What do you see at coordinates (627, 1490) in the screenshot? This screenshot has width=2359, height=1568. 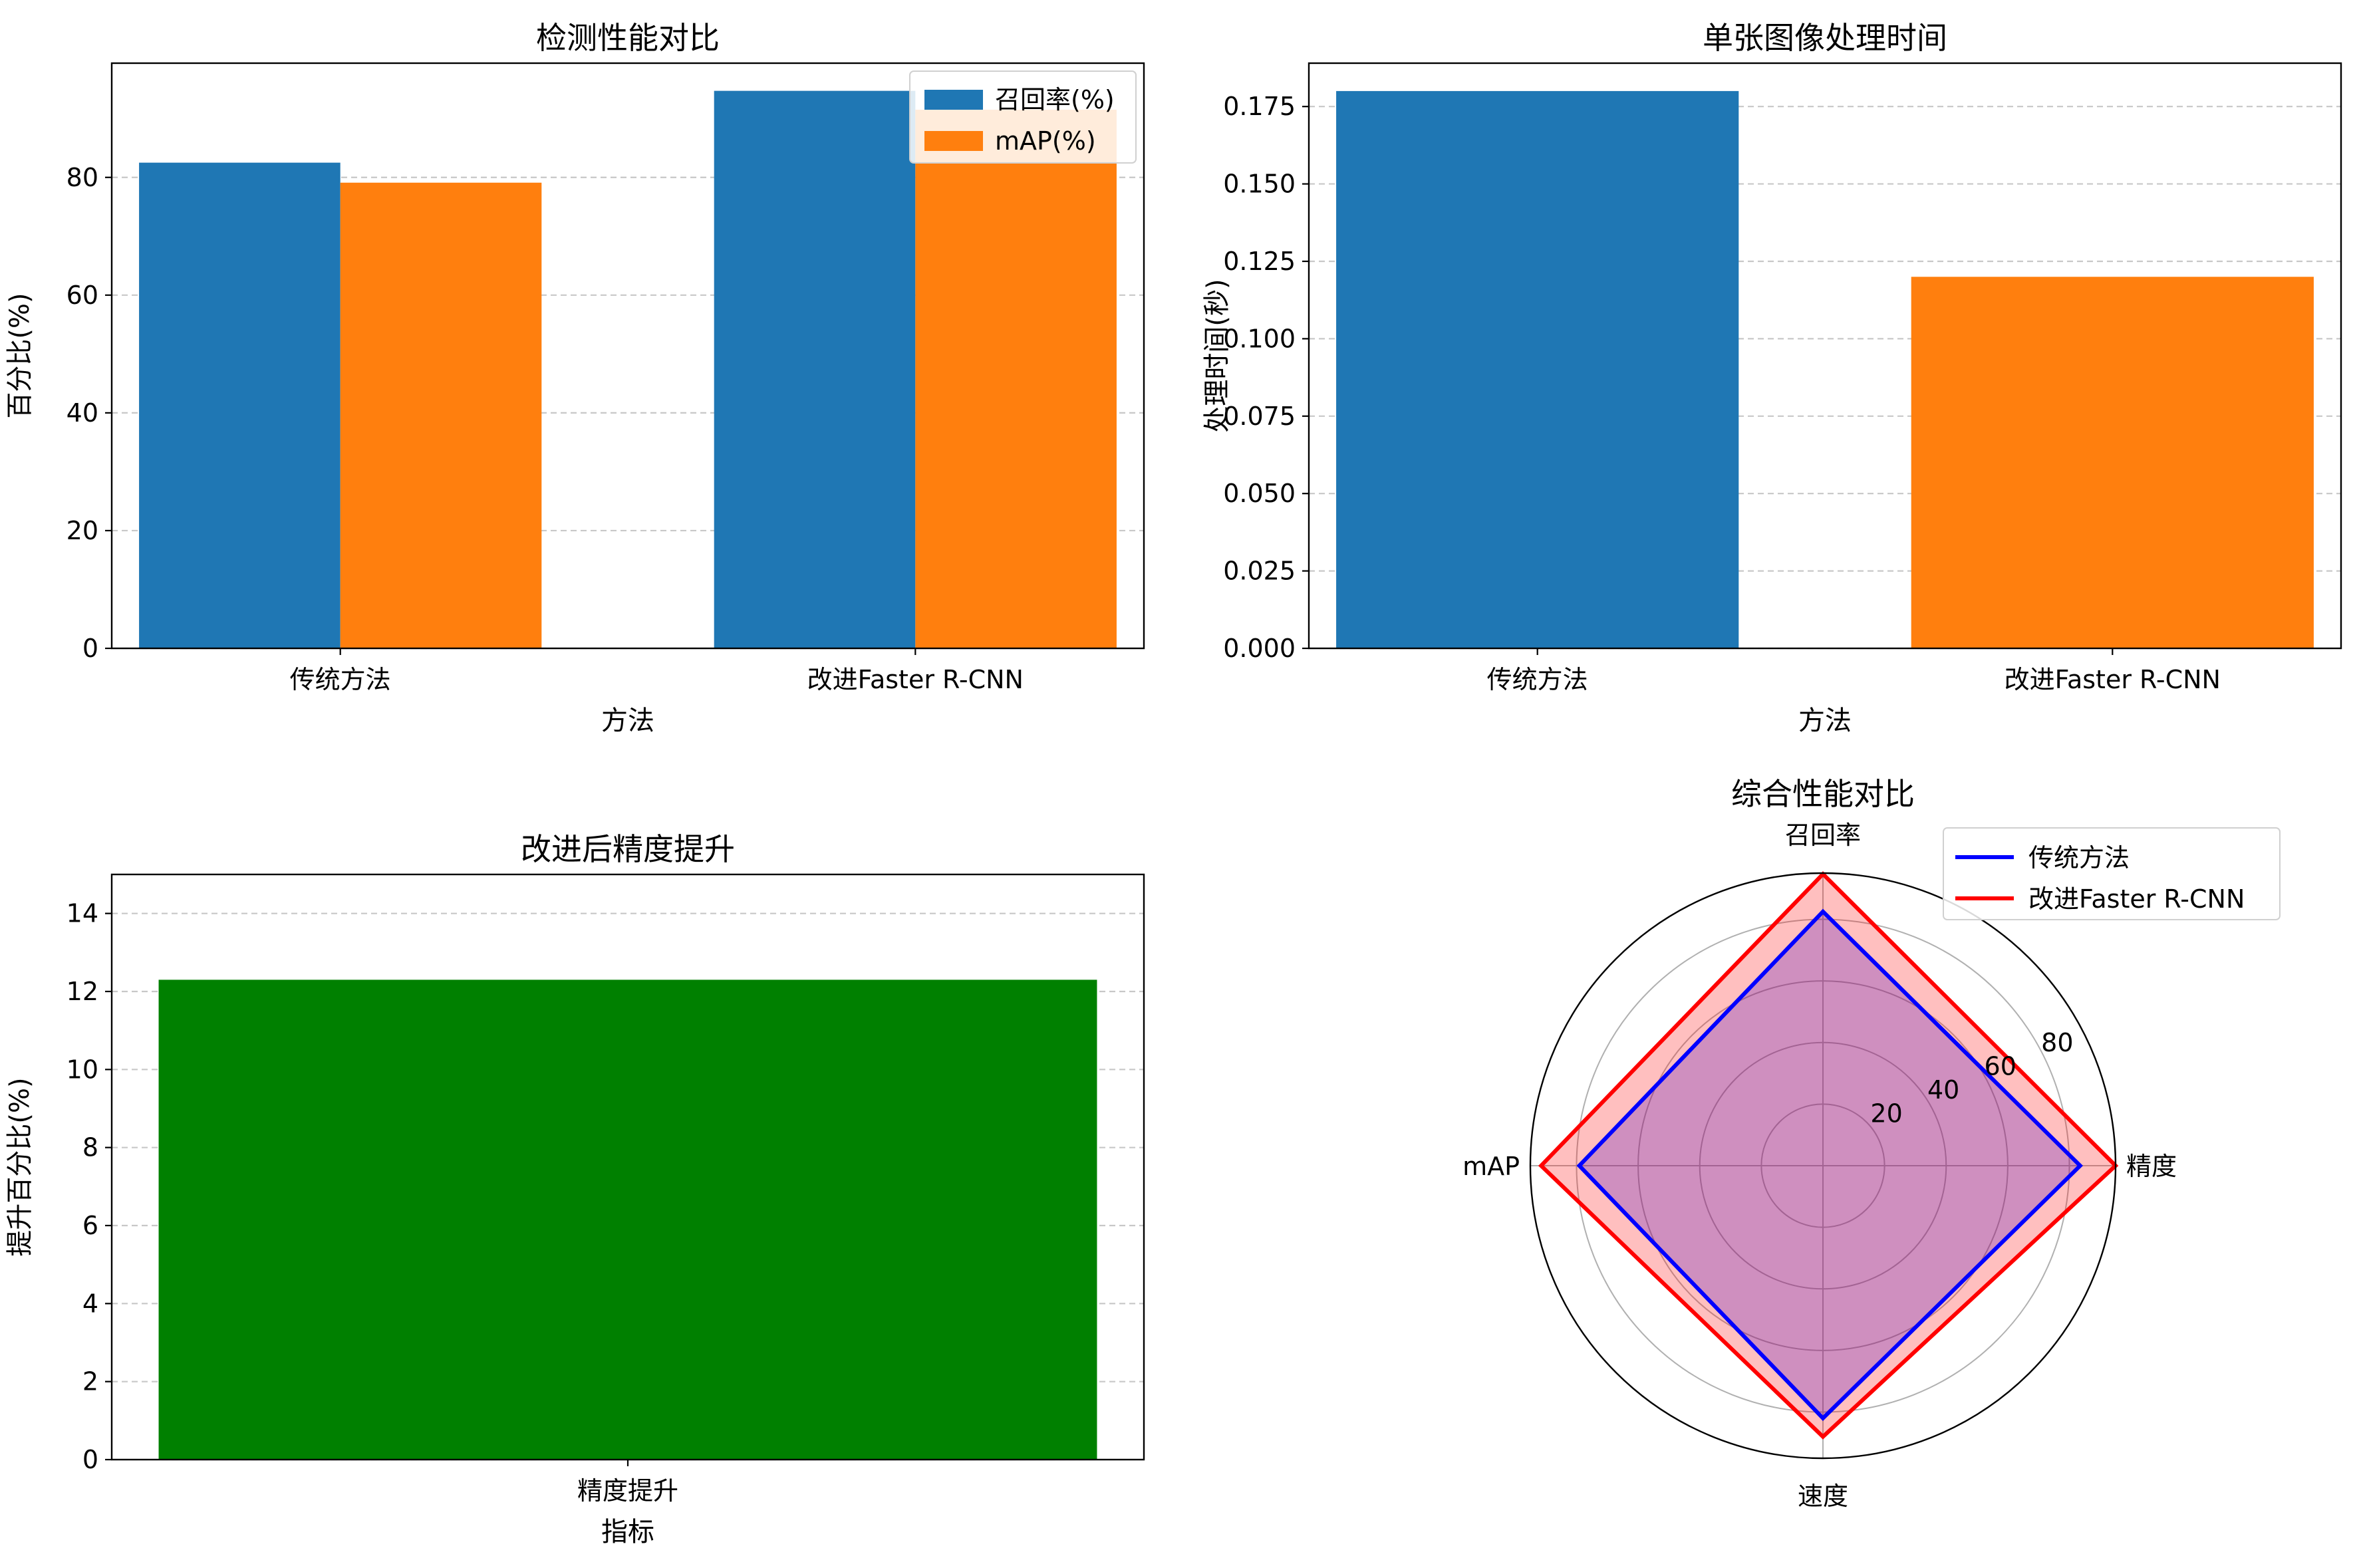 I see `x-tick-label: 精度提升` at bounding box center [627, 1490].